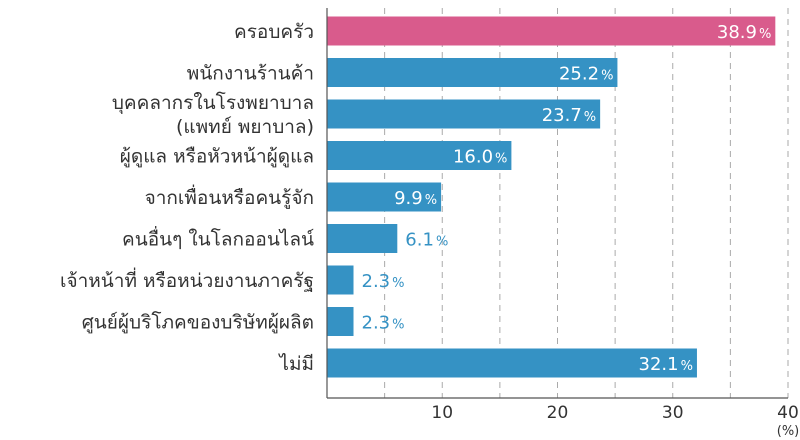 The height and width of the screenshot is (440, 800). I want to click on value-label: 16.0%, so click(480, 157).